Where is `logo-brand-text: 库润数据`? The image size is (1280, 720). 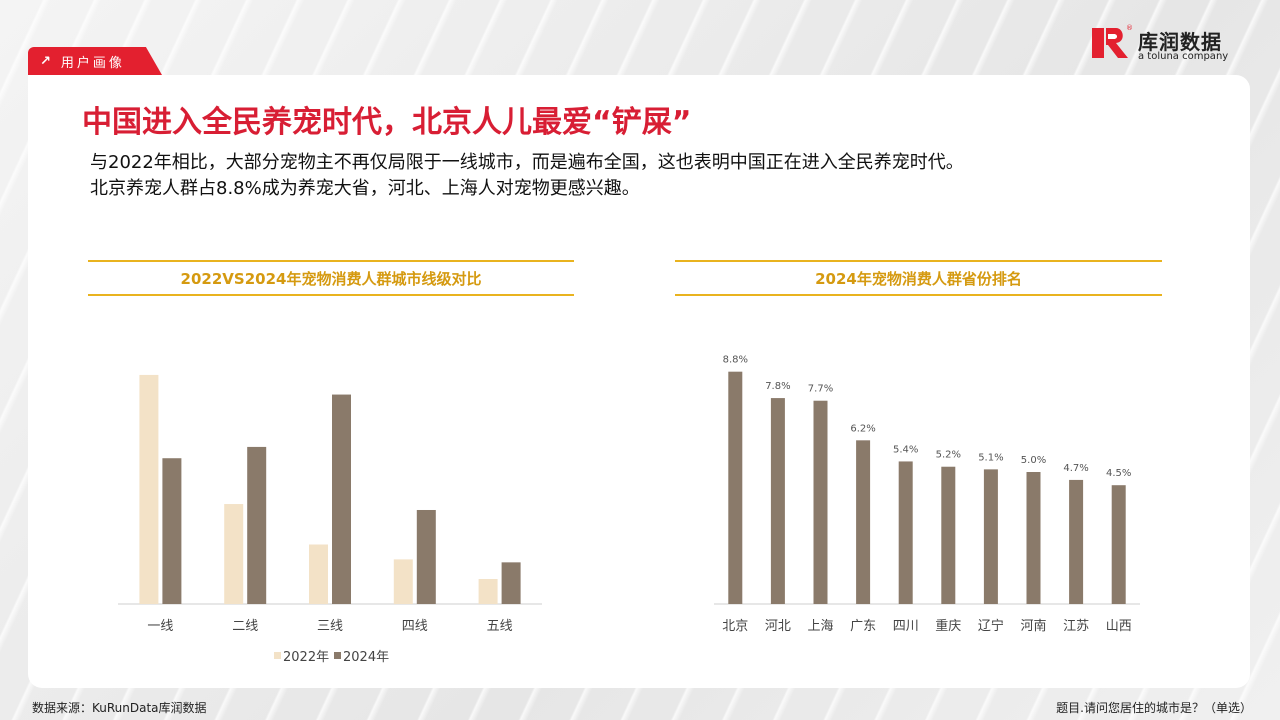 logo-brand-text: 库润数据 is located at coordinates (1180, 42).